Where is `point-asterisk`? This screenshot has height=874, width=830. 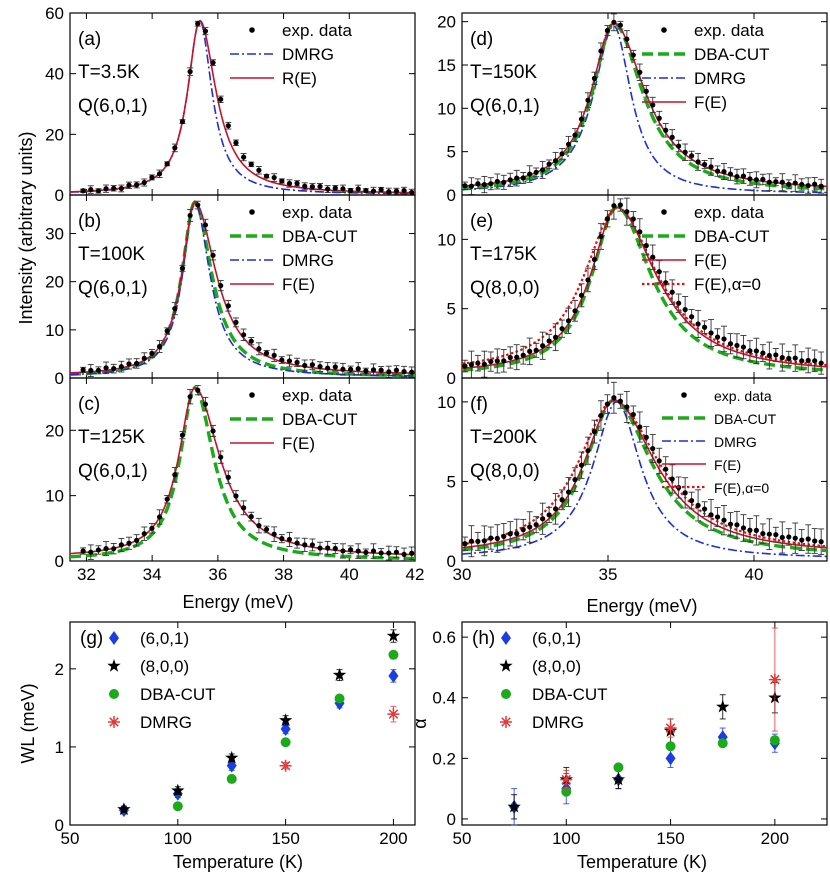
point-asterisk is located at coordinates (566, 779).